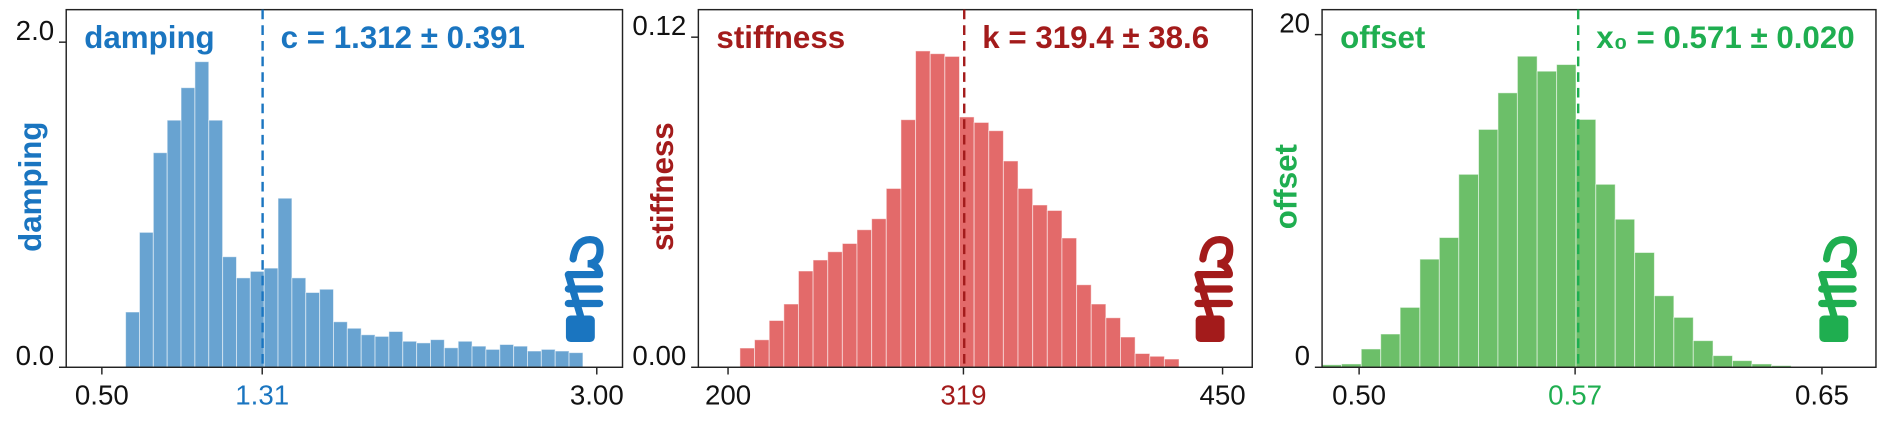  Describe the element at coordinates (262, 395) in the screenshot. I see `x-tick-label: 1.31` at that location.